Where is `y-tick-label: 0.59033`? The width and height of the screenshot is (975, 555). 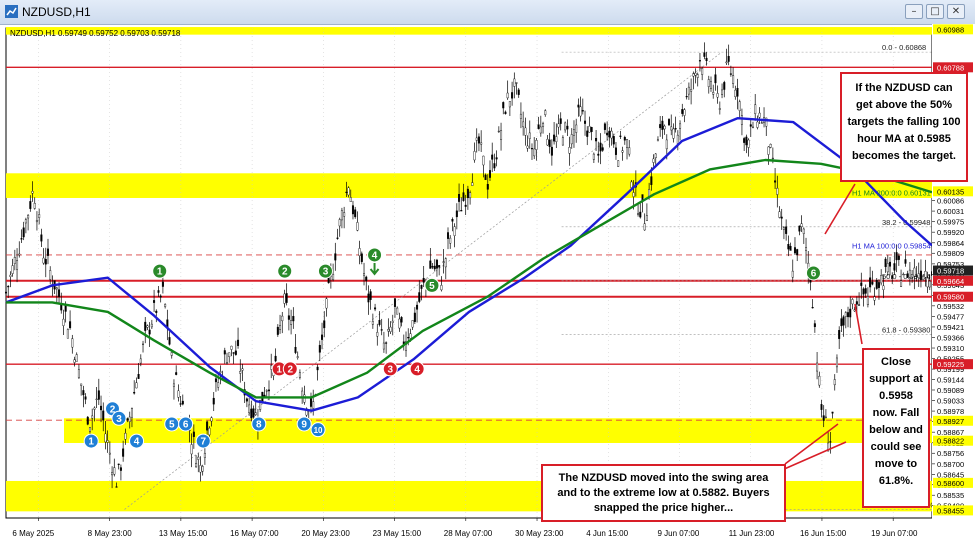 y-tick-label: 0.59033 is located at coordinates (950, 401).